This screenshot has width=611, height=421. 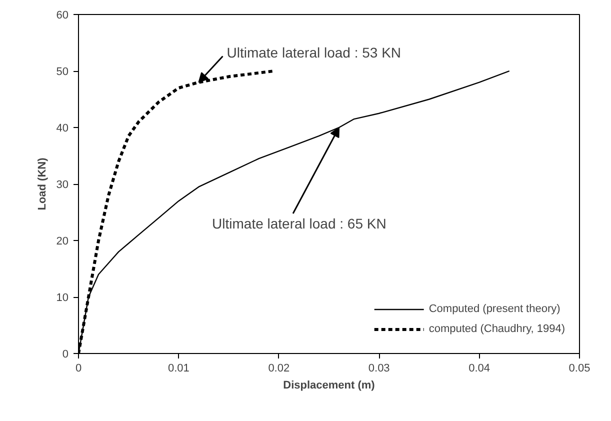 What do you see at coordinates (179, 368) in the screenshot?
I see `x-tick-label: 0.01` at bounding box center [179, 368].